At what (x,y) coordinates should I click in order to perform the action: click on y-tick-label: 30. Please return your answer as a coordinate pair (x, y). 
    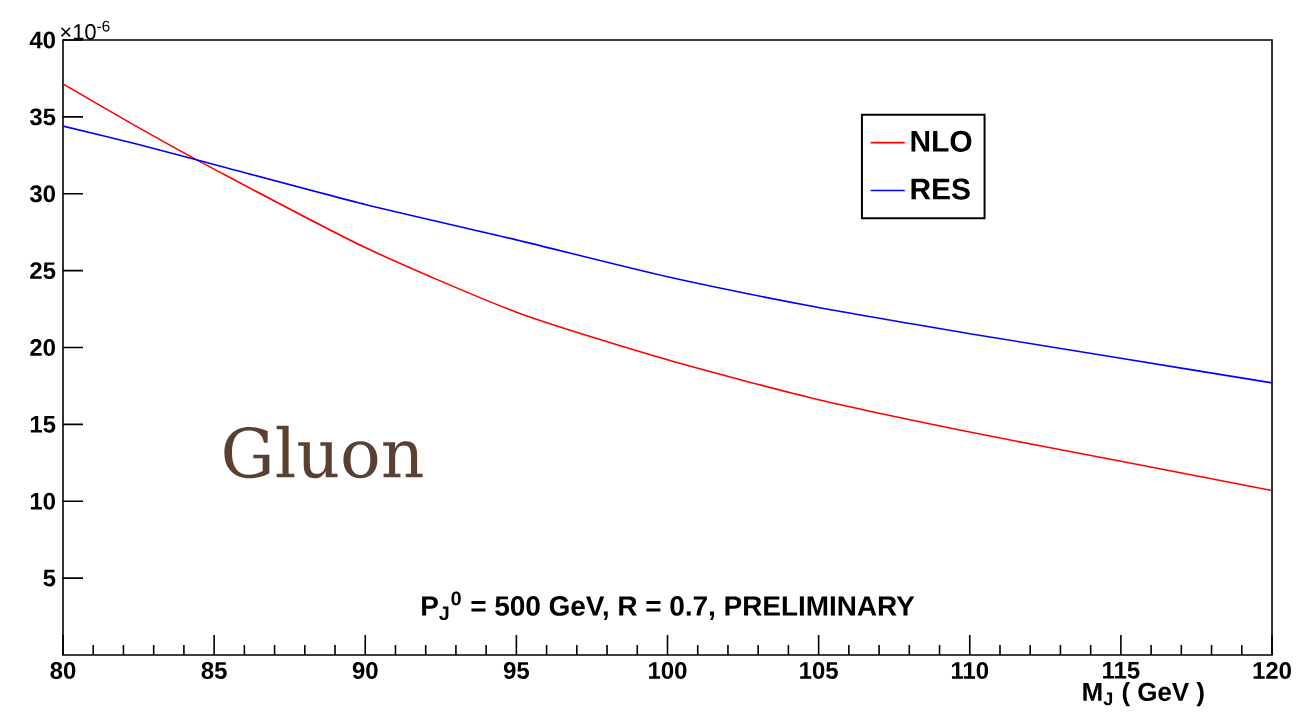
    Looking at the image, I should click on (42, 194).